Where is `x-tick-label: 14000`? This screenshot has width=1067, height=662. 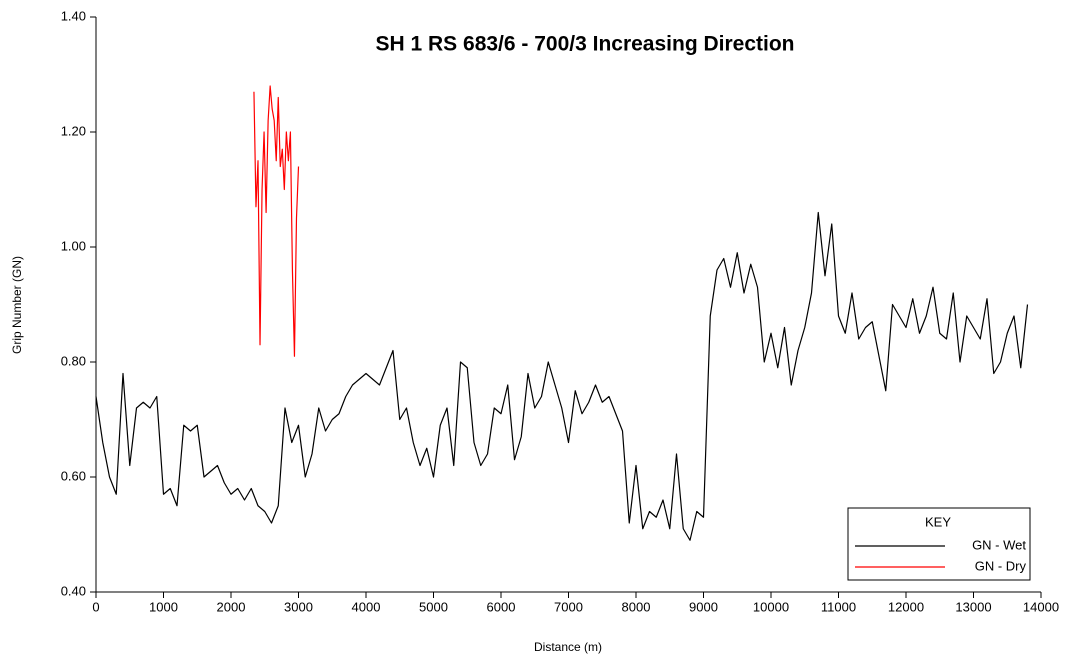
x-tick-label: 14000 is located at coordinates (1041, 606).